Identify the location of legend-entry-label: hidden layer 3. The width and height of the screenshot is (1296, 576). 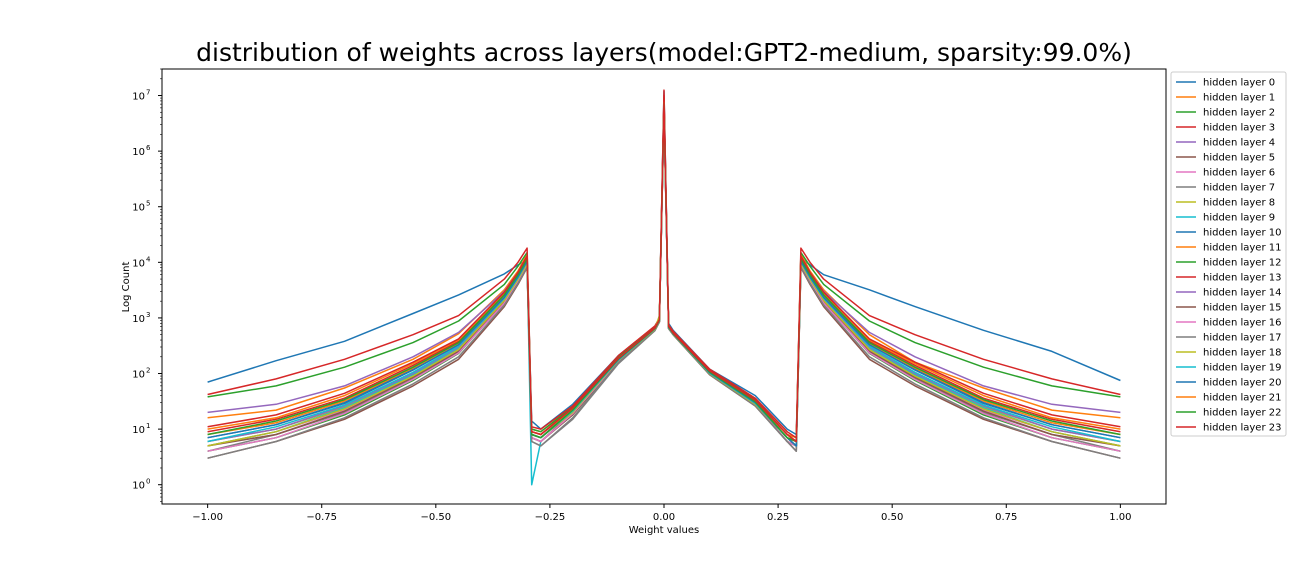
(1239, 128).